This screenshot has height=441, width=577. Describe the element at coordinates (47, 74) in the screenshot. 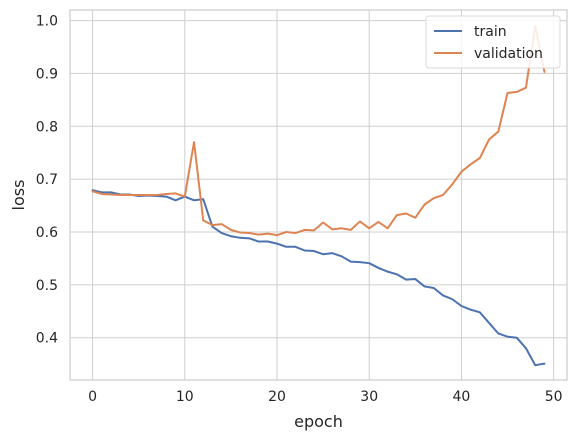

I see `y-tick-label: 0.9` at that location.